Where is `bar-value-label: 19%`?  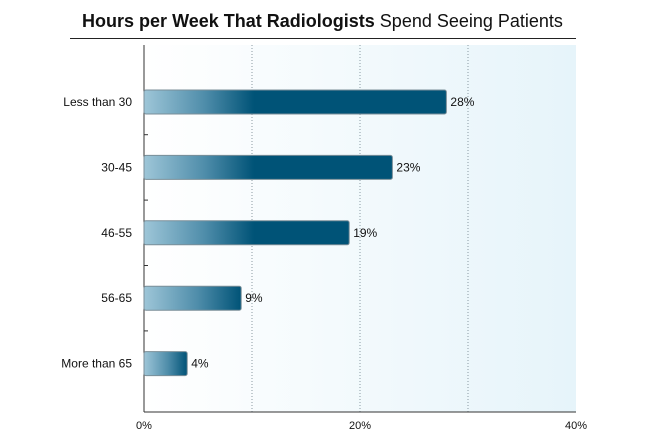 bar-value-label: 19% is located at coordinates (365, 233).